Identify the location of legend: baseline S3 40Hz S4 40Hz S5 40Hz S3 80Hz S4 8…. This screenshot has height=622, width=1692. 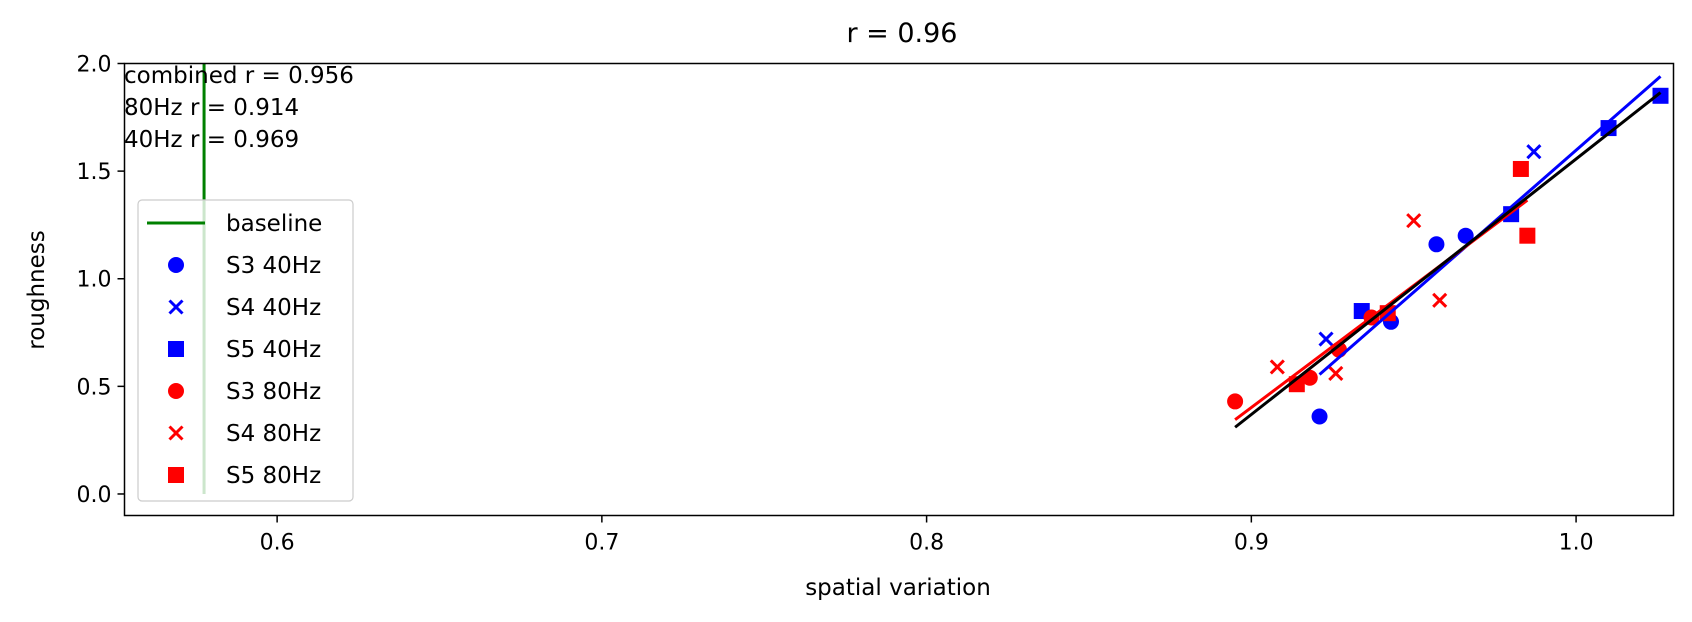
(245, 350).